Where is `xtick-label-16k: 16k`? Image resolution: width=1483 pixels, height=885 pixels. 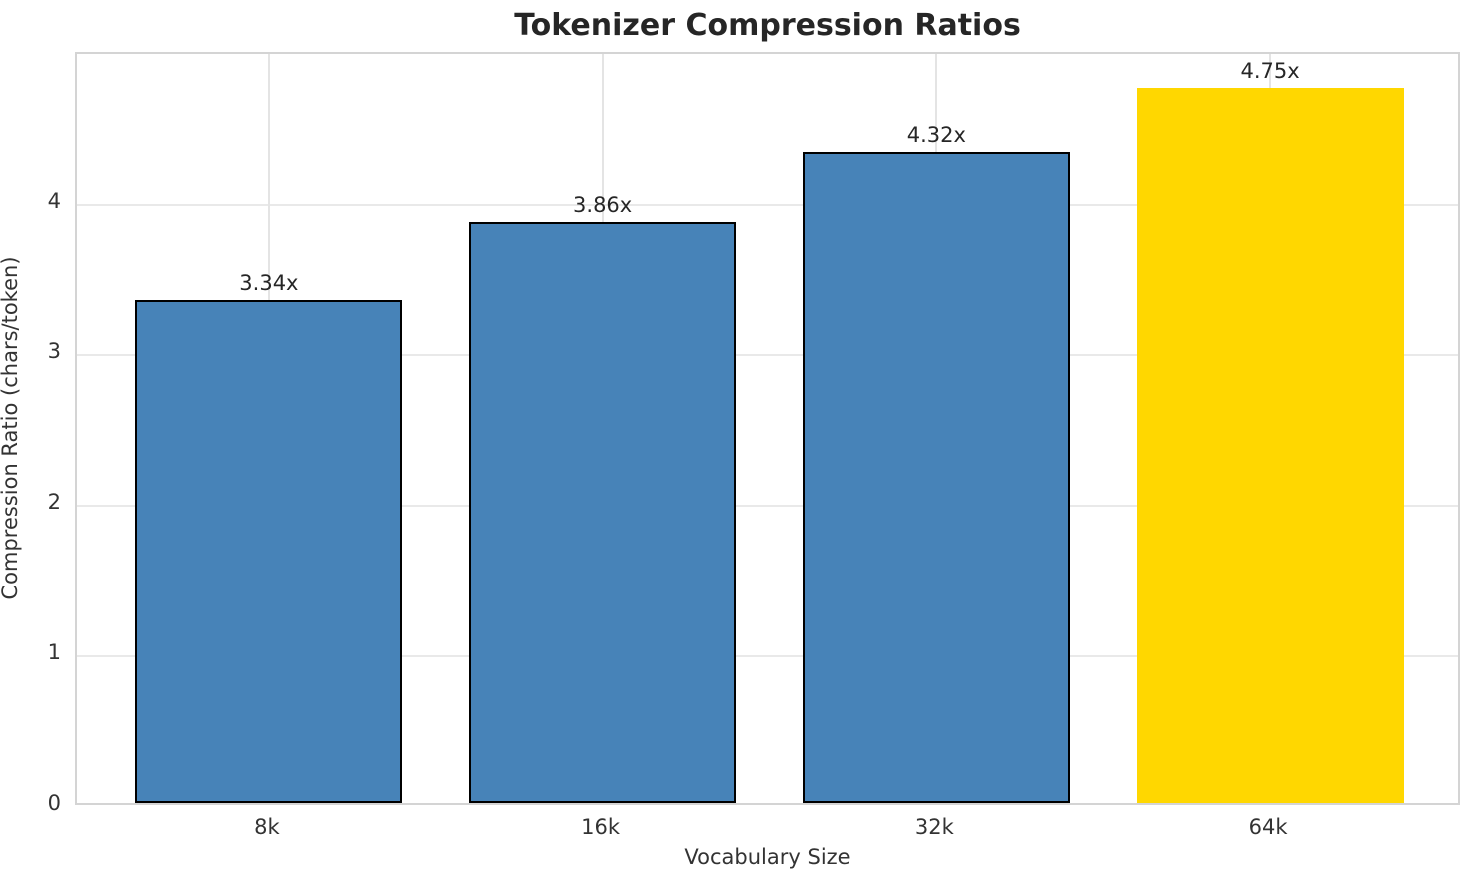 xtick-label-16k: 16k is located at coordinates (601, 827).